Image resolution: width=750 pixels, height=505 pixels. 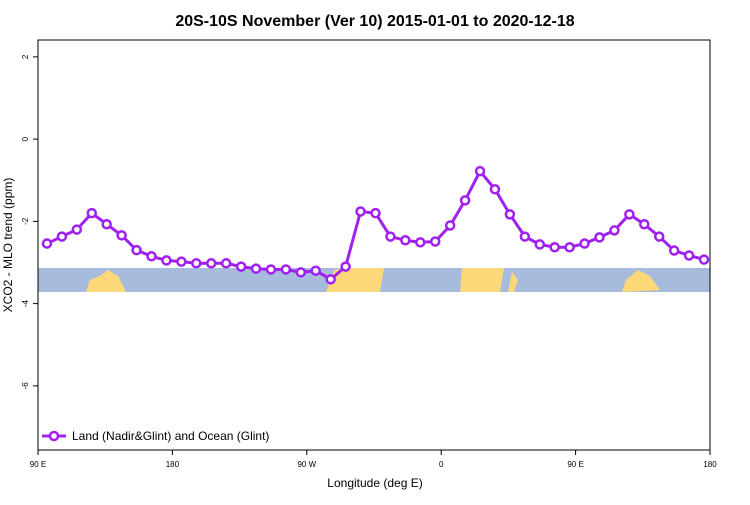 I want to click on legend-label: Land (Nadir&Glint) and Ocean (Glint), so click(x=170, y=436).